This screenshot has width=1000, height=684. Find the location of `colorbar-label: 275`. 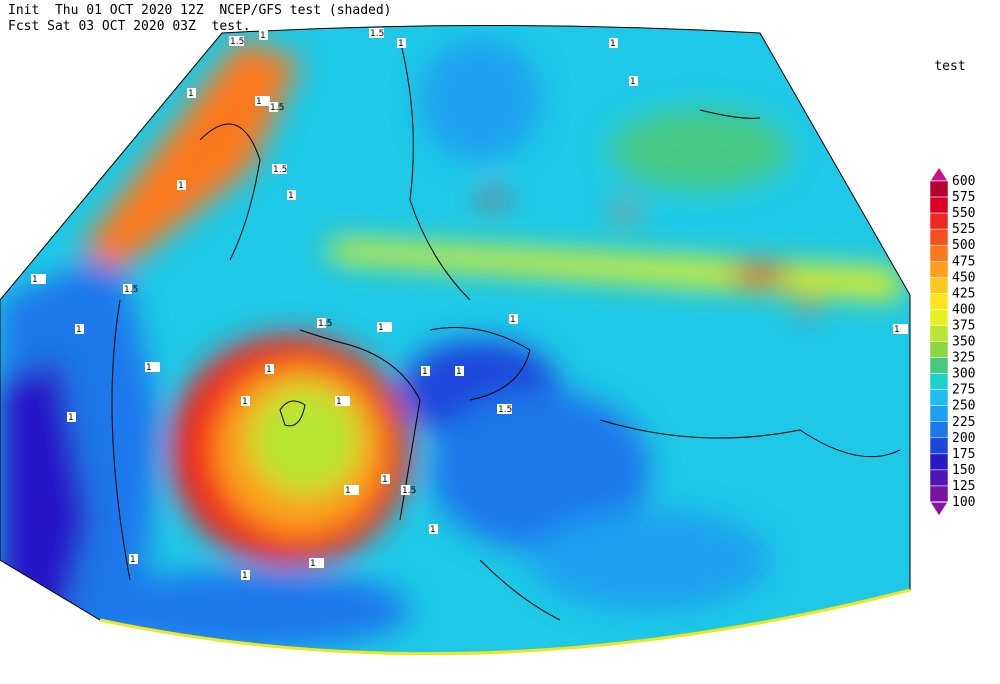

colorbar-label: 275 is located at coordinates (963, 390).